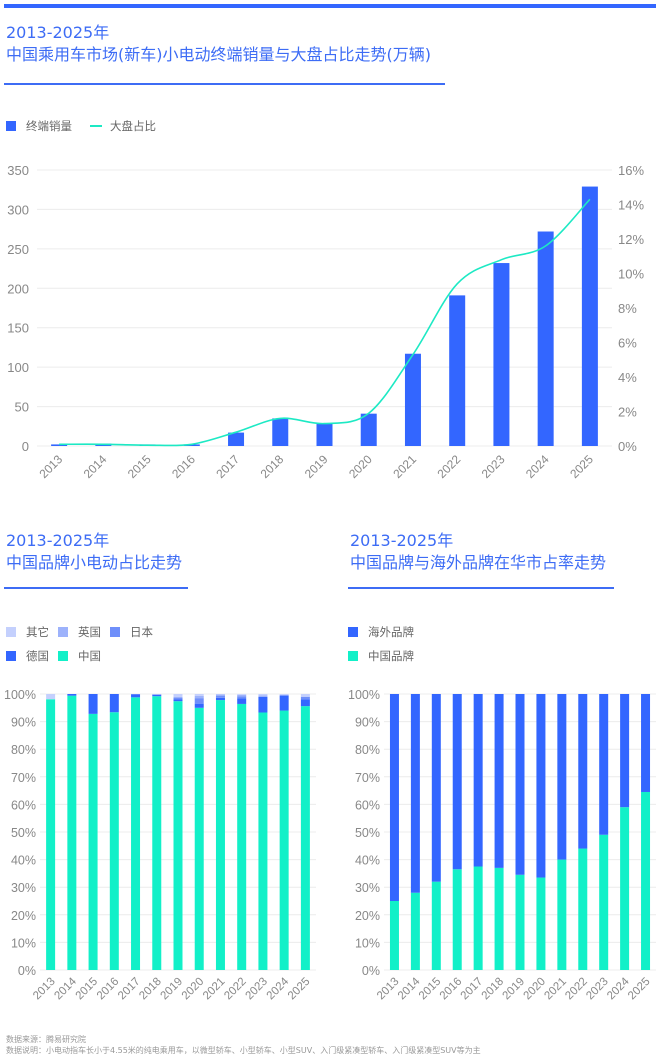 Image resolution: width=660 pixels, height=1059 pixels. What do you see at coordinates (402, 540) in the screenshot?
I see `chart3-title-year: 2013-2025年` at bounding box center [402, 540].